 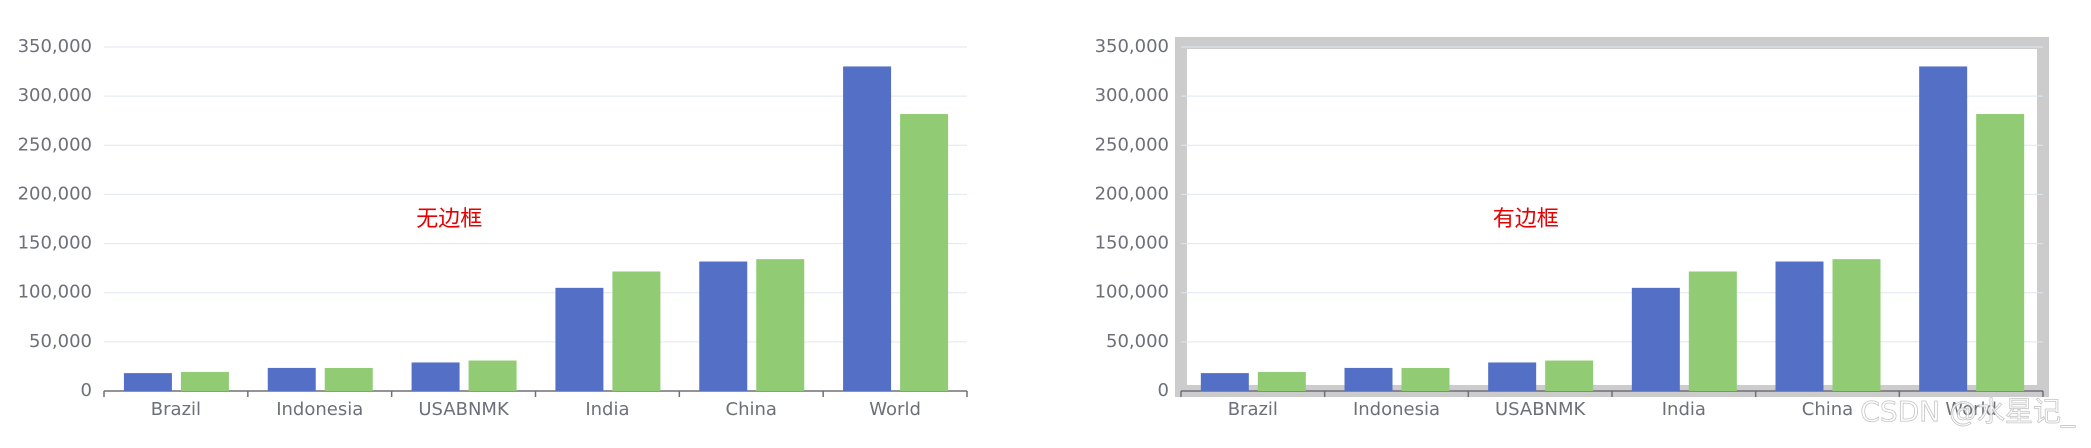 I want to click on annotation: 有边框, so click(x=1526, y=219).